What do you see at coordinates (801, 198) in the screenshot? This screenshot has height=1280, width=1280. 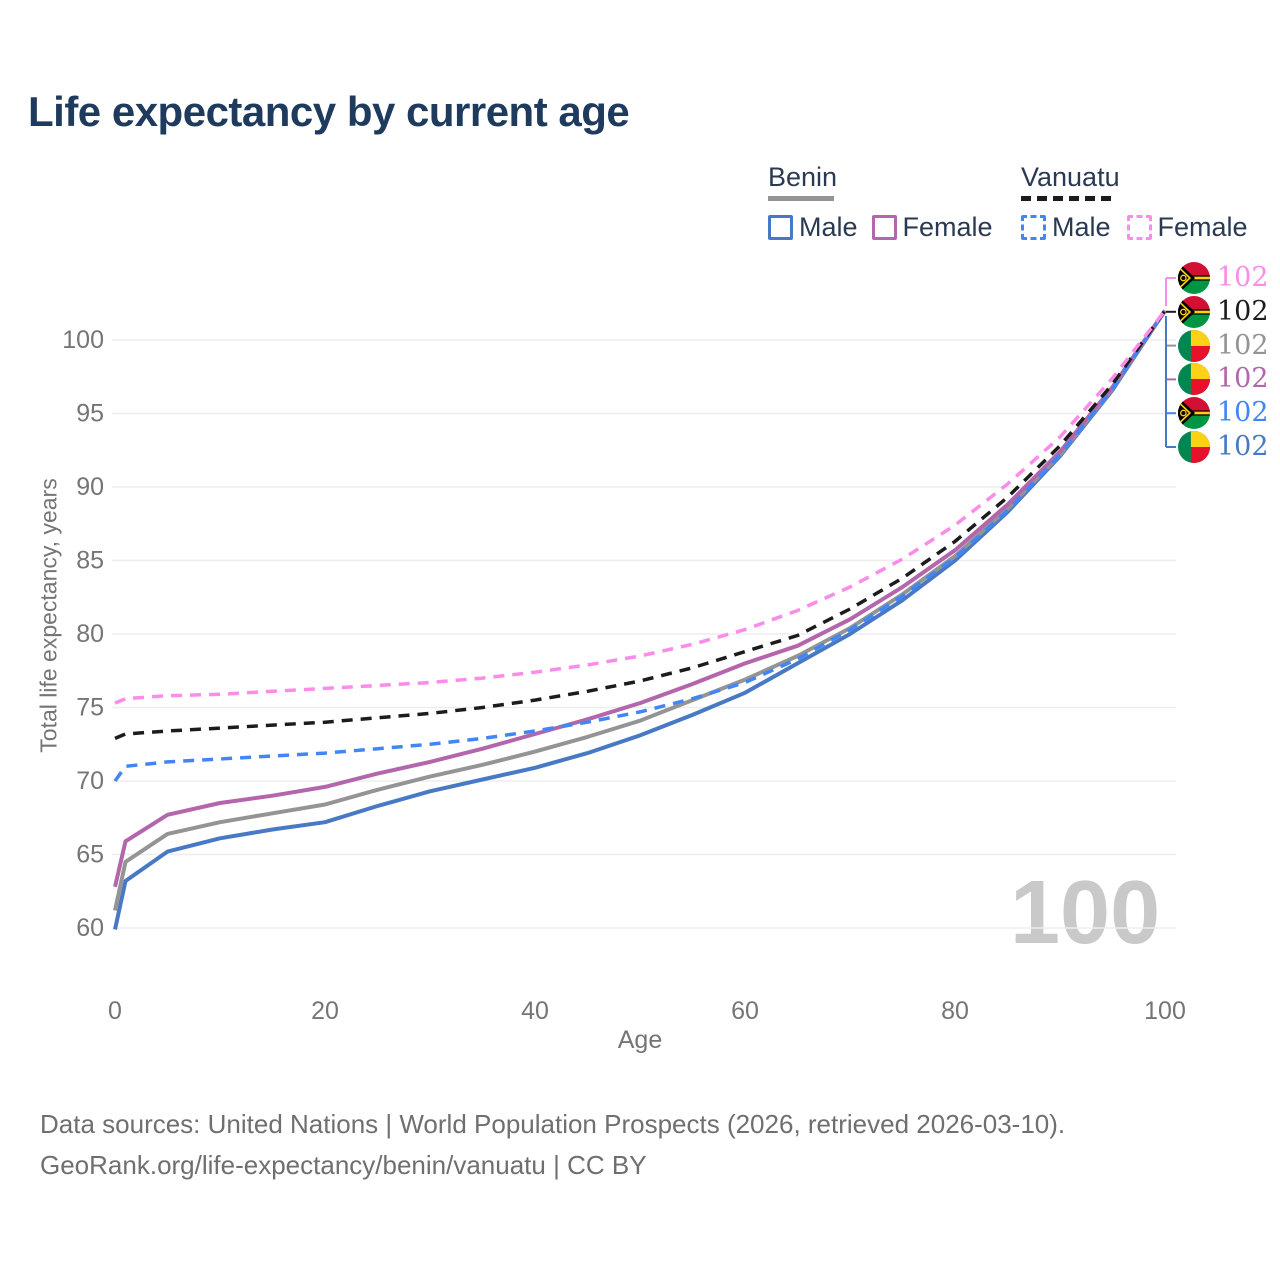 I see `legend-underline-benin-both` at bounding box center [801, 198].